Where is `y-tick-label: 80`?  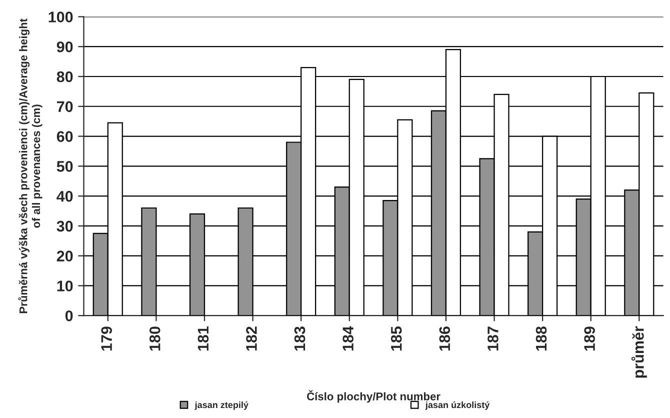 y-tick-label: 80 is located at coordinates (64, 76).